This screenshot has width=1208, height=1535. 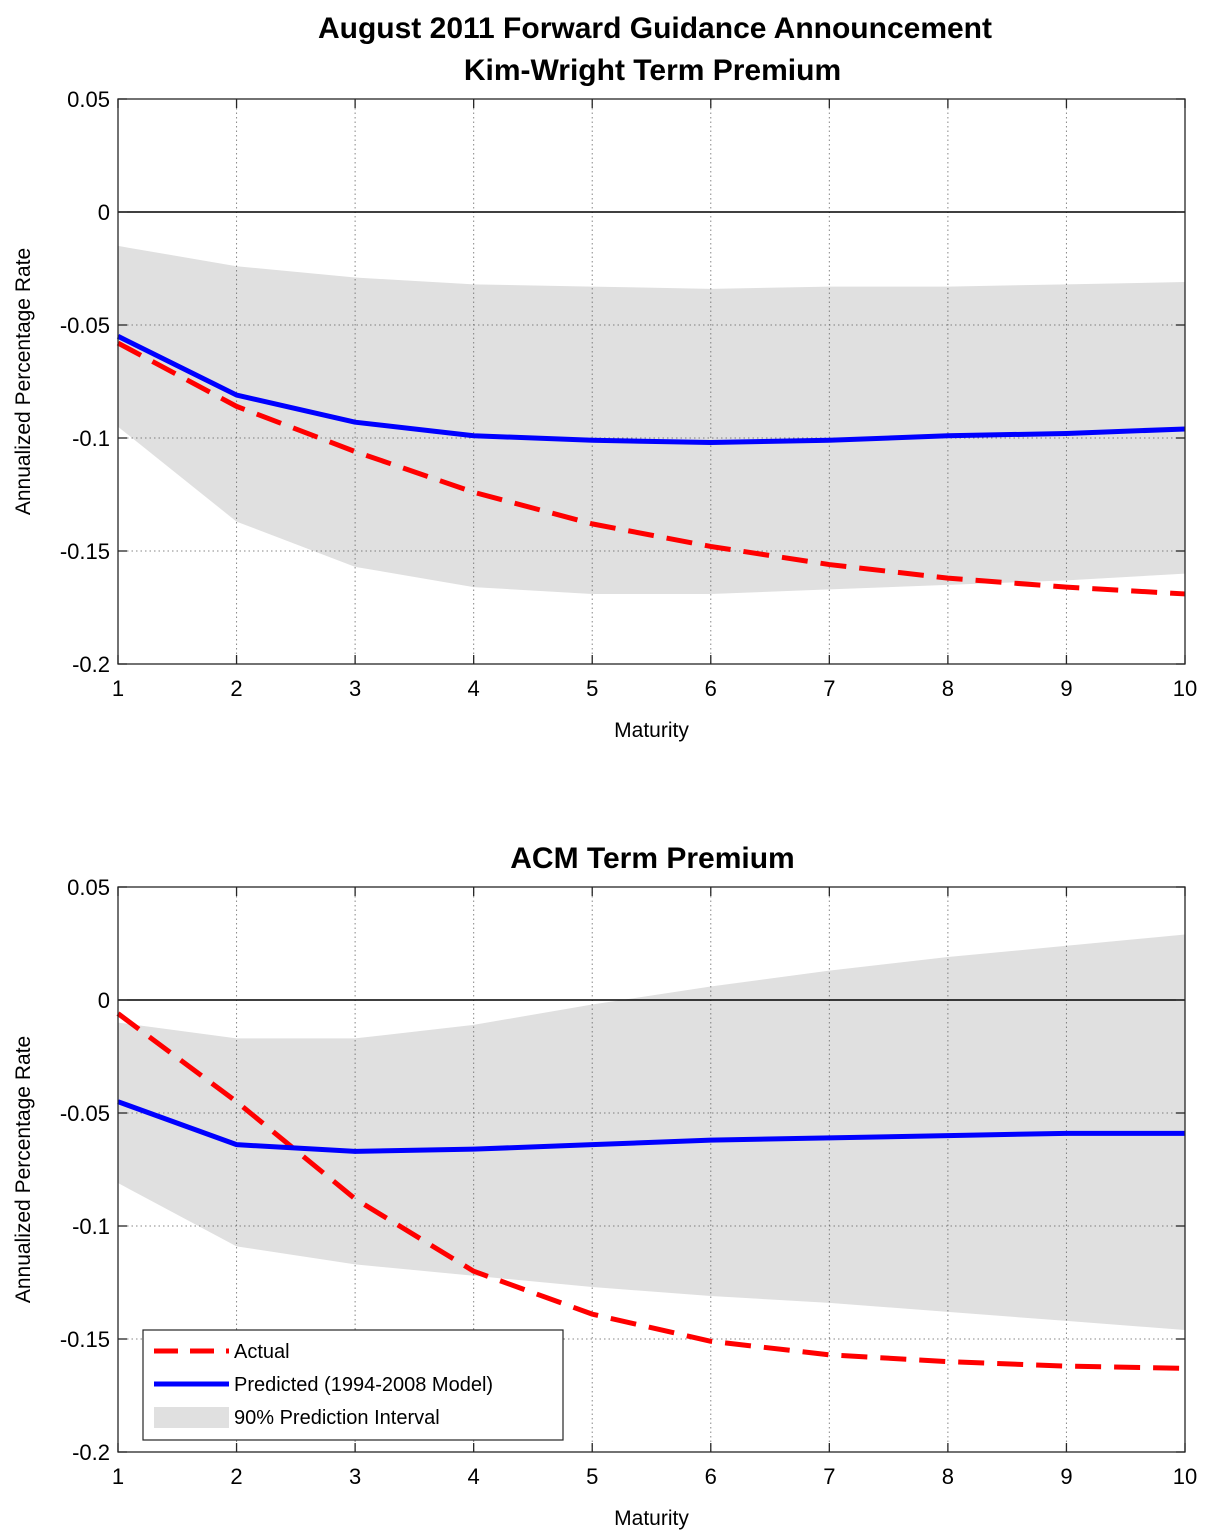 I want to click on chart-title: Kim-Wright Term Premium, so click(x=652, y=70).